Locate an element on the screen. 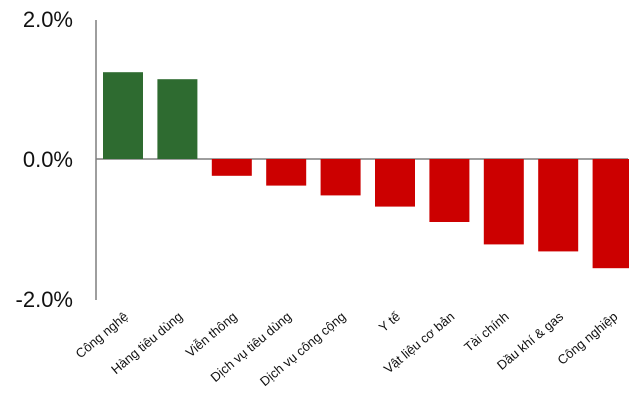  y-tick-label: 2.0% is located at coordinates (48, 19).